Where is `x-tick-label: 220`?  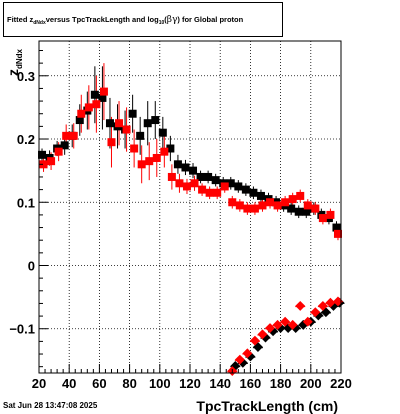
x-tick-label: 220 is located at coordinates (341, 383).